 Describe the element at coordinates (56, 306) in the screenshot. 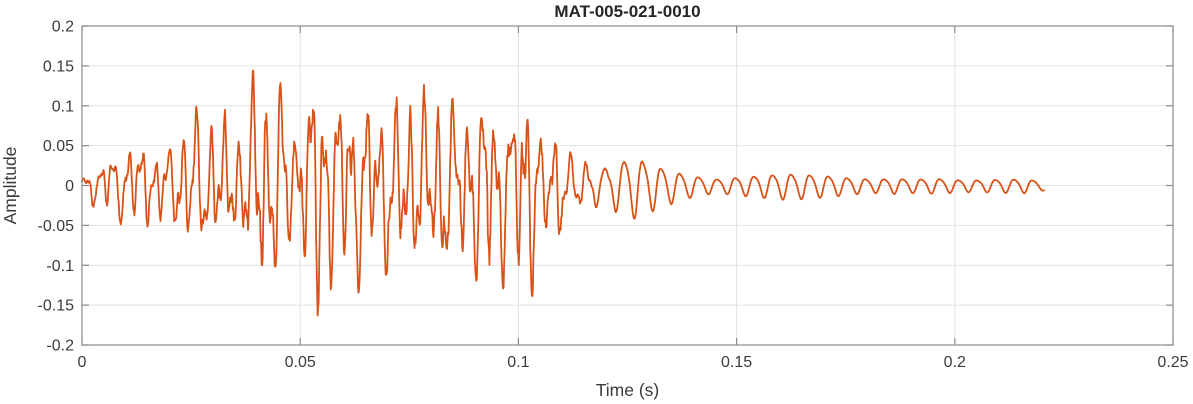

I see `y-tick-label: -0.15` at that location.